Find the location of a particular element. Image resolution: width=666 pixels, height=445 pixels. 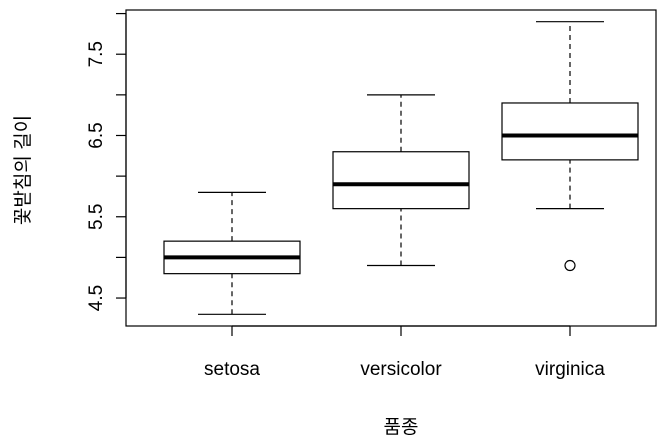

x-axis-label: 품종 is located at coordinates (401, 427).